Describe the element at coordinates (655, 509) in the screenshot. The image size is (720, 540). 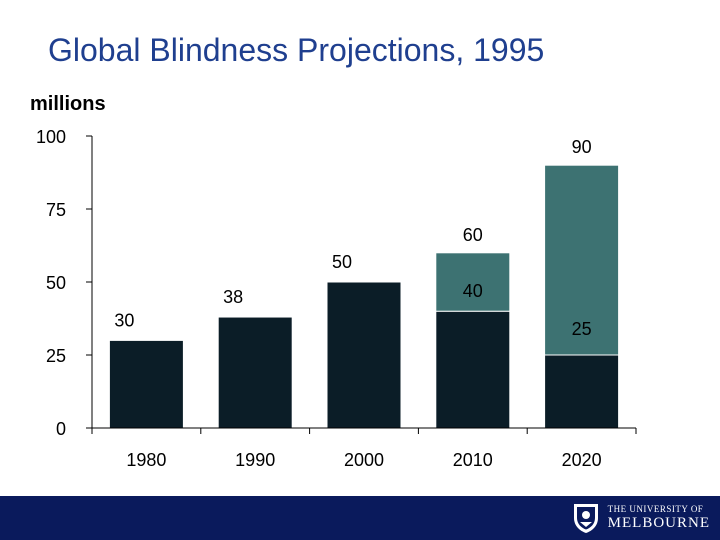
I see `university-name-line1: THE UNIVERSITY OF` at that location.